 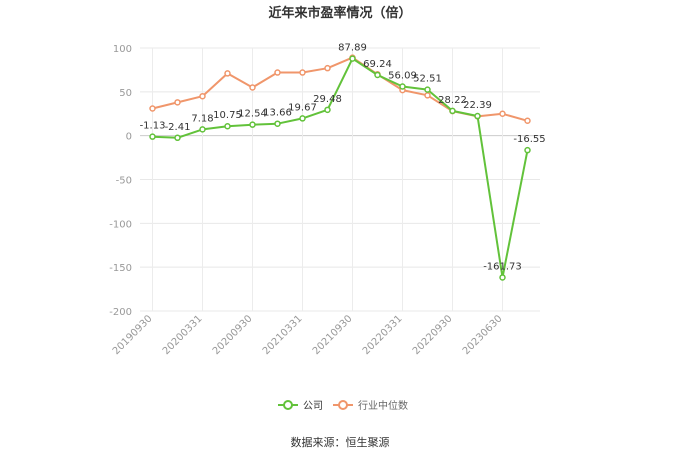 I want to click on company-data-label: -2.41, so click(x=178, y=127).